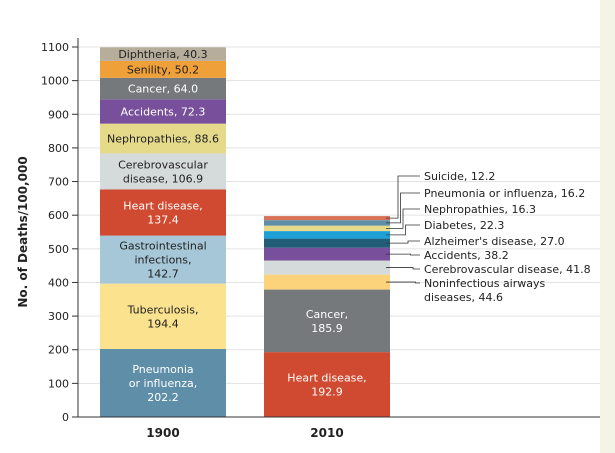  I want to click on segment-label: Pneumonia or influenza, 202.2, so click(163, 383).